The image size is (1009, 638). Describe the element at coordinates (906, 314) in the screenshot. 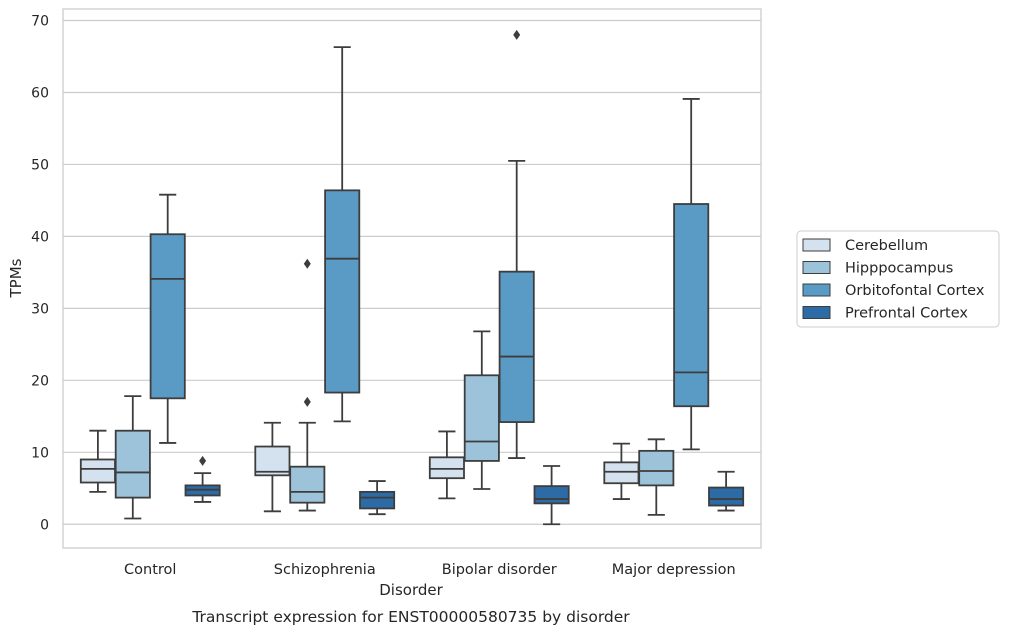

I see `legend-label: Prefrontal Cortex` at that location.